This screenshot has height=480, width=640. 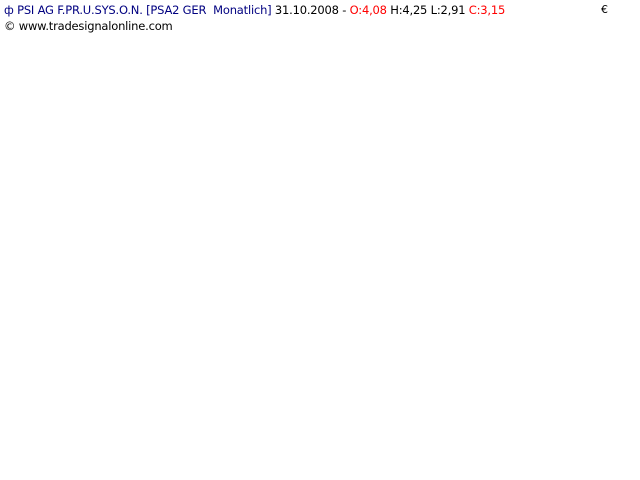 What do you see at coordinates (346, 473) in the screenshot?
I see `x-tick-label: 2006` at bounding box center [346, 473].